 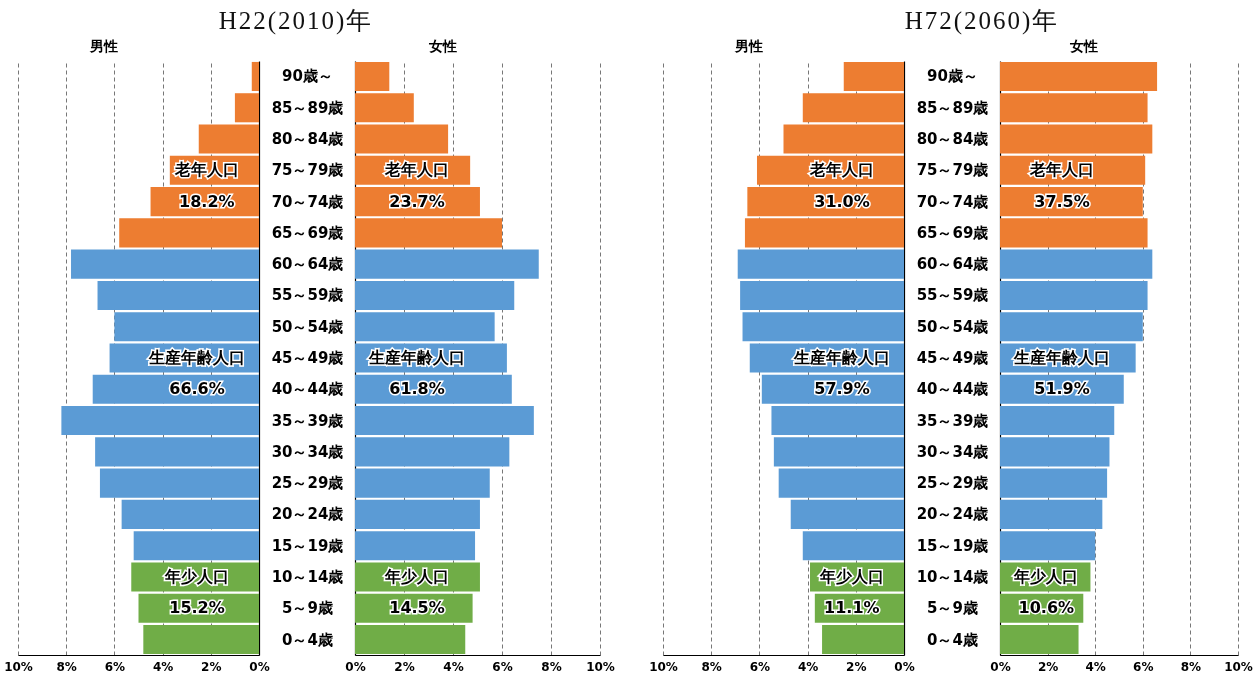 What do you see at coordinates (307, 514) in the screenshot?
I see `y-tick-label: 20～24歳` at bounding box center [307, 514].